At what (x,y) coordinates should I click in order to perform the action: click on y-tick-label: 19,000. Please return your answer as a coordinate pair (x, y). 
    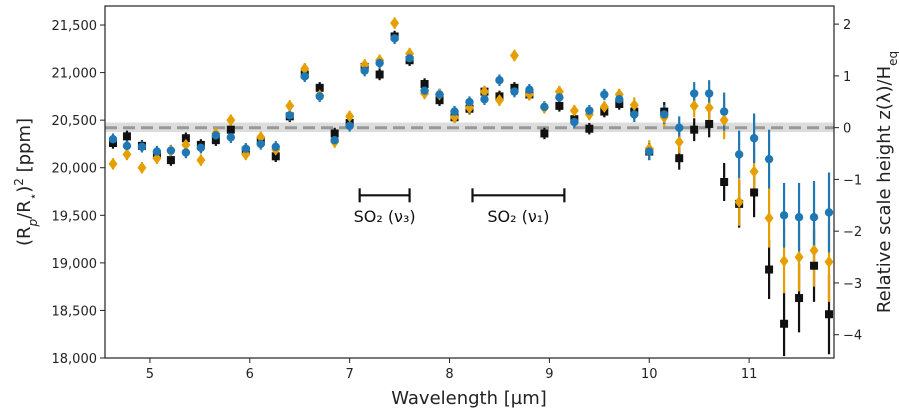
    Looking at the image, I should click on (75, 264).